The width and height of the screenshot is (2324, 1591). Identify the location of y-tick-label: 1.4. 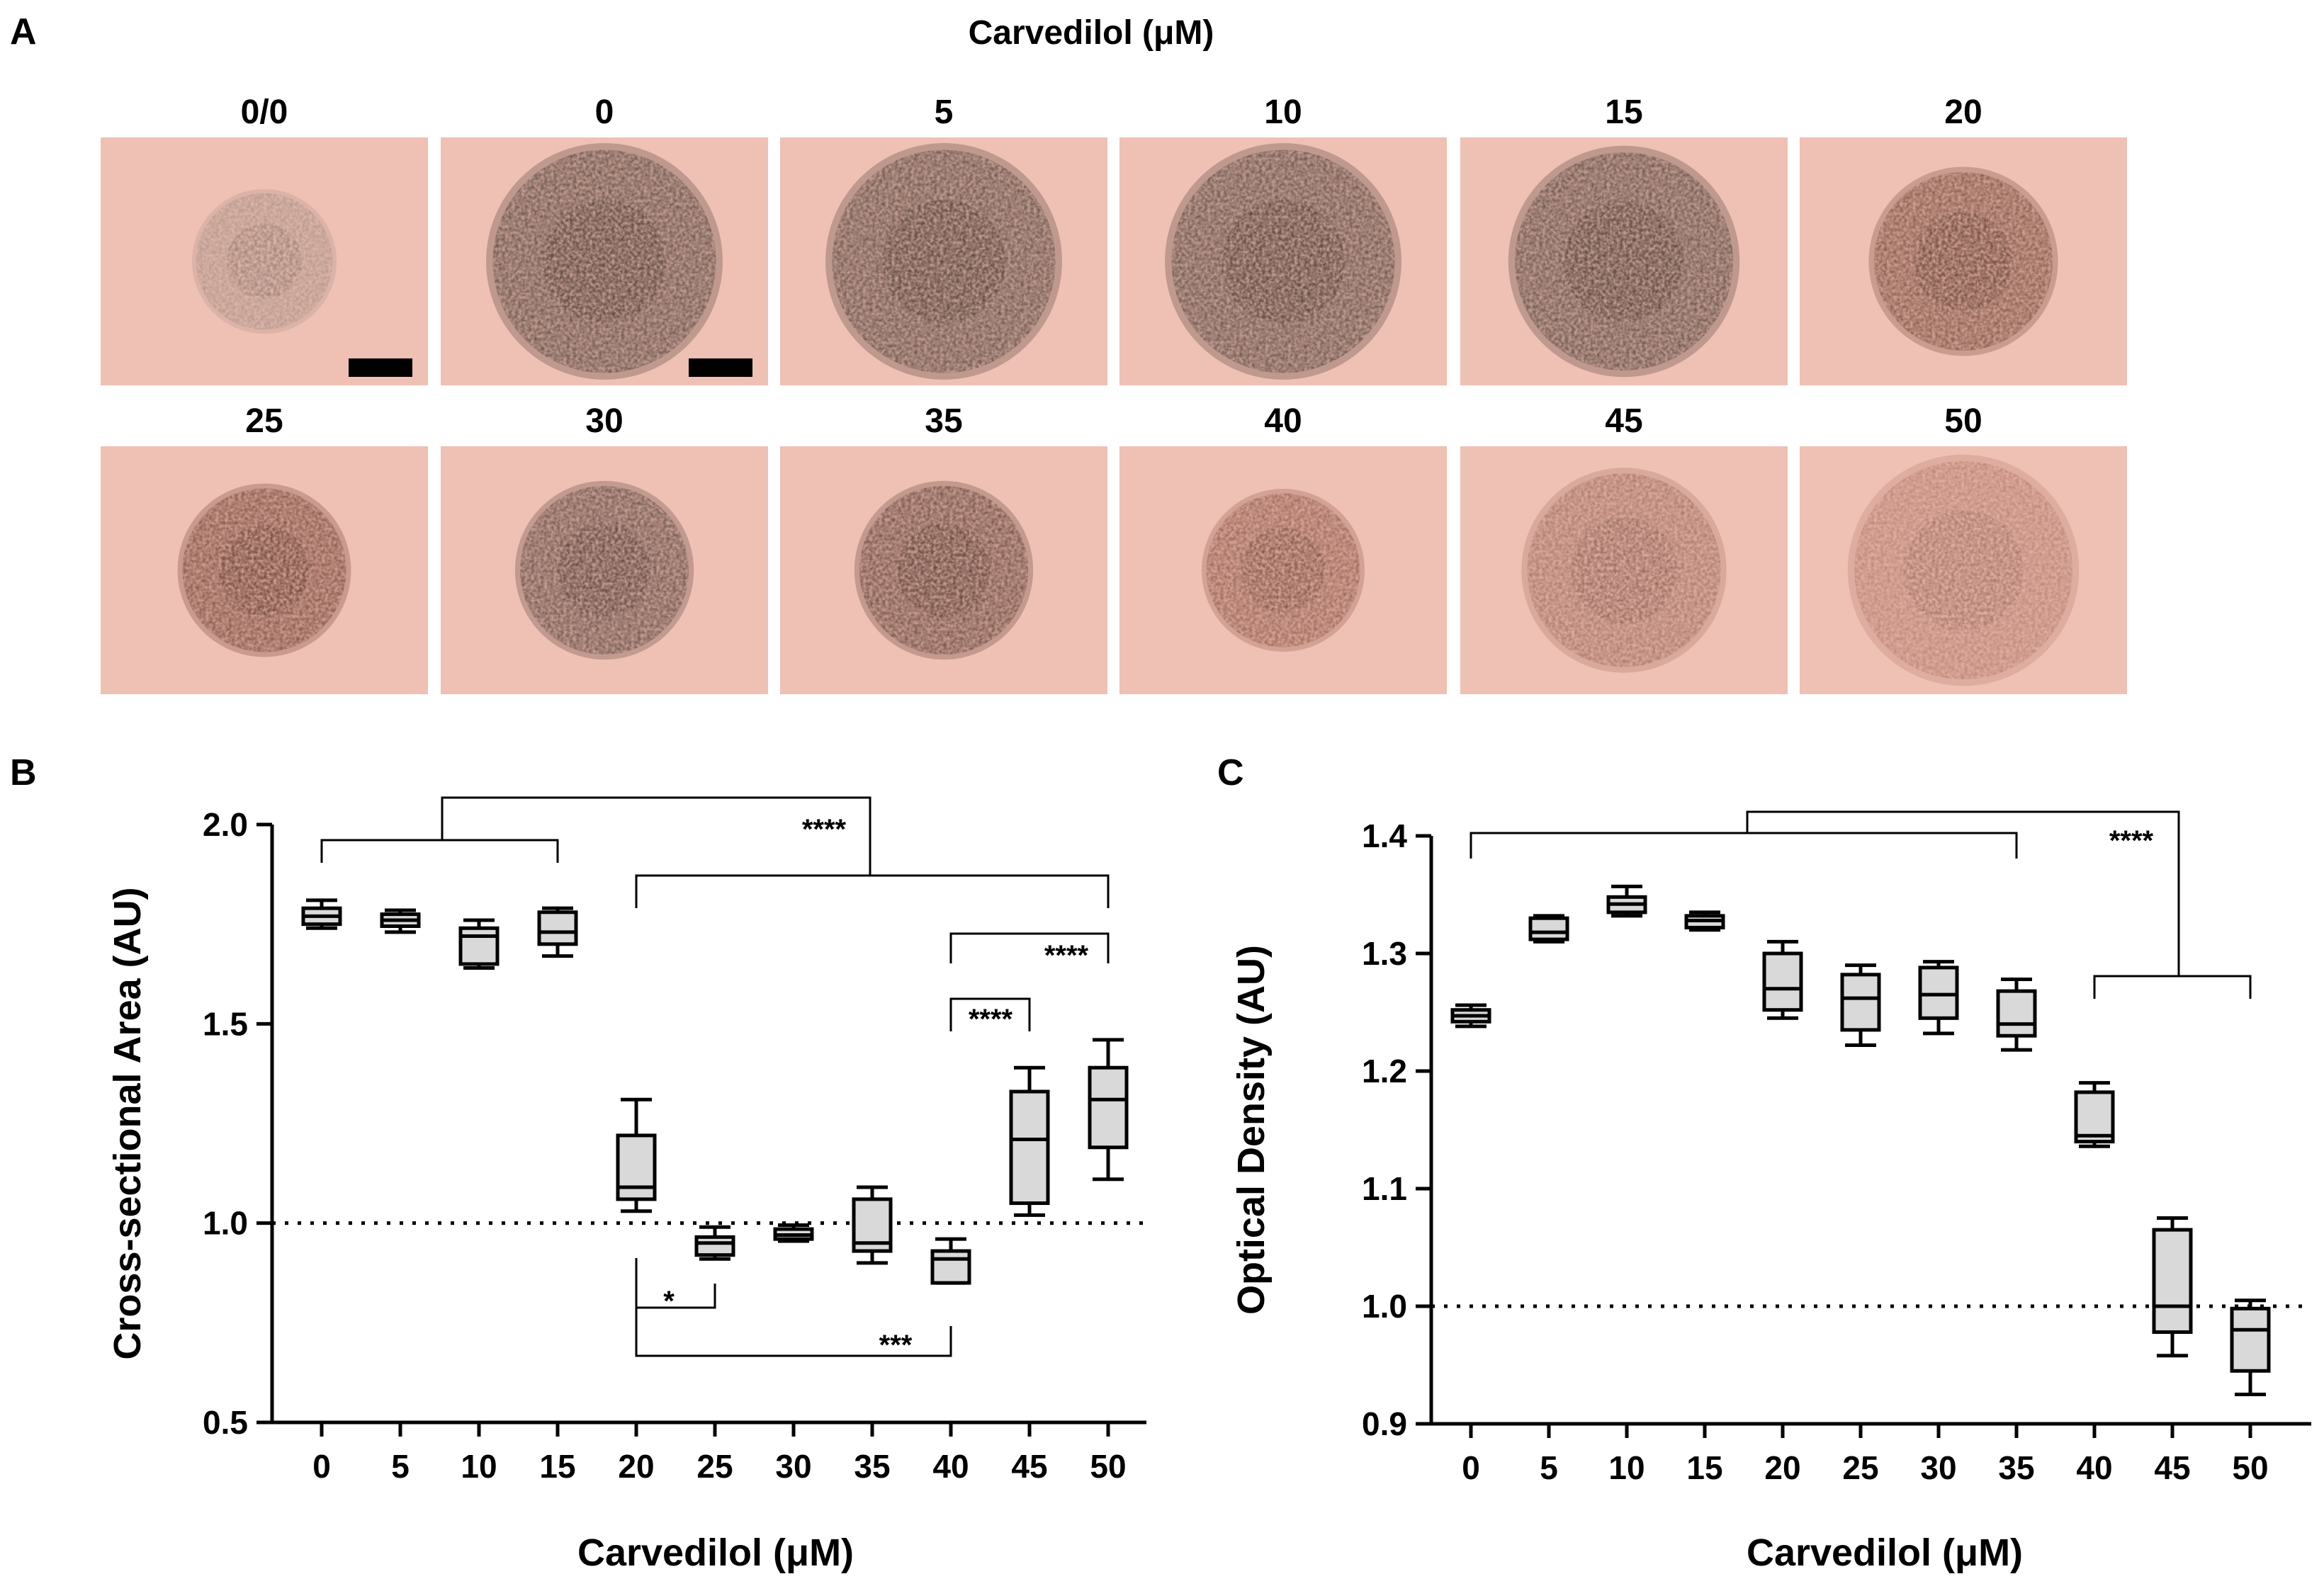
(1384, 835).